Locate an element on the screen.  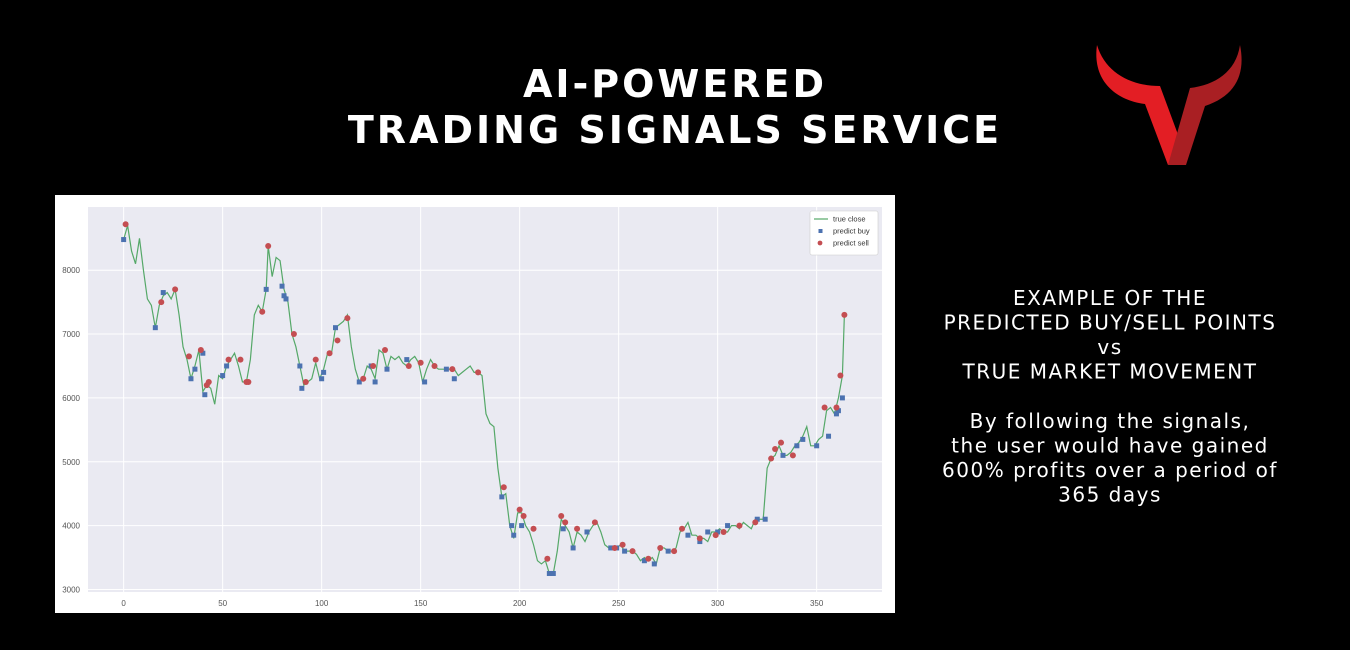
x-tick-label: 100 is located at coordinates (322, 603).